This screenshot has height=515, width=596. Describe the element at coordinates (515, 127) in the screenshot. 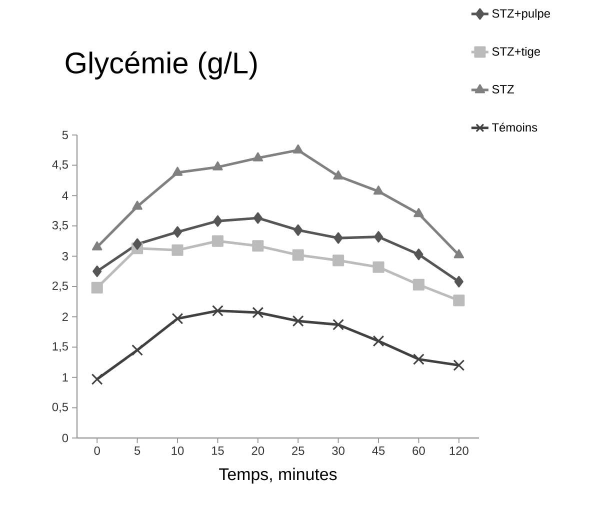

I see `legend-label: Témoins` at that location.